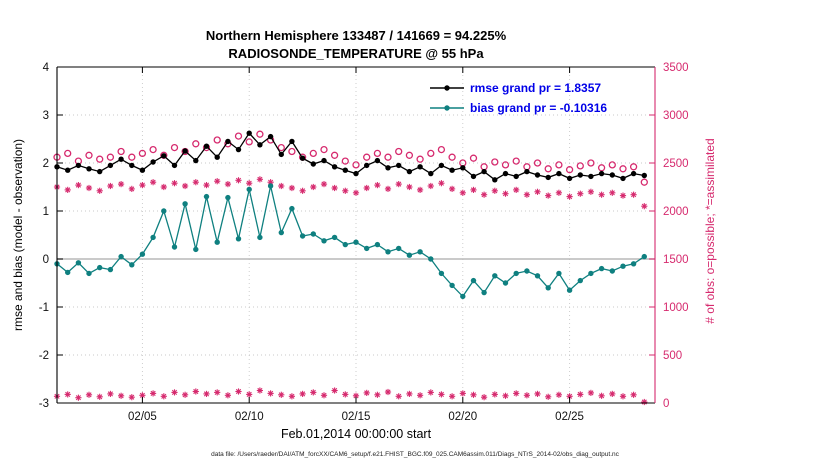 The height and width of the screenshot is (470, 830). What do you see at coordinates (676, 68) in the screenshot?
I see `svg-text: 3500` at bounding box center [676, 68].